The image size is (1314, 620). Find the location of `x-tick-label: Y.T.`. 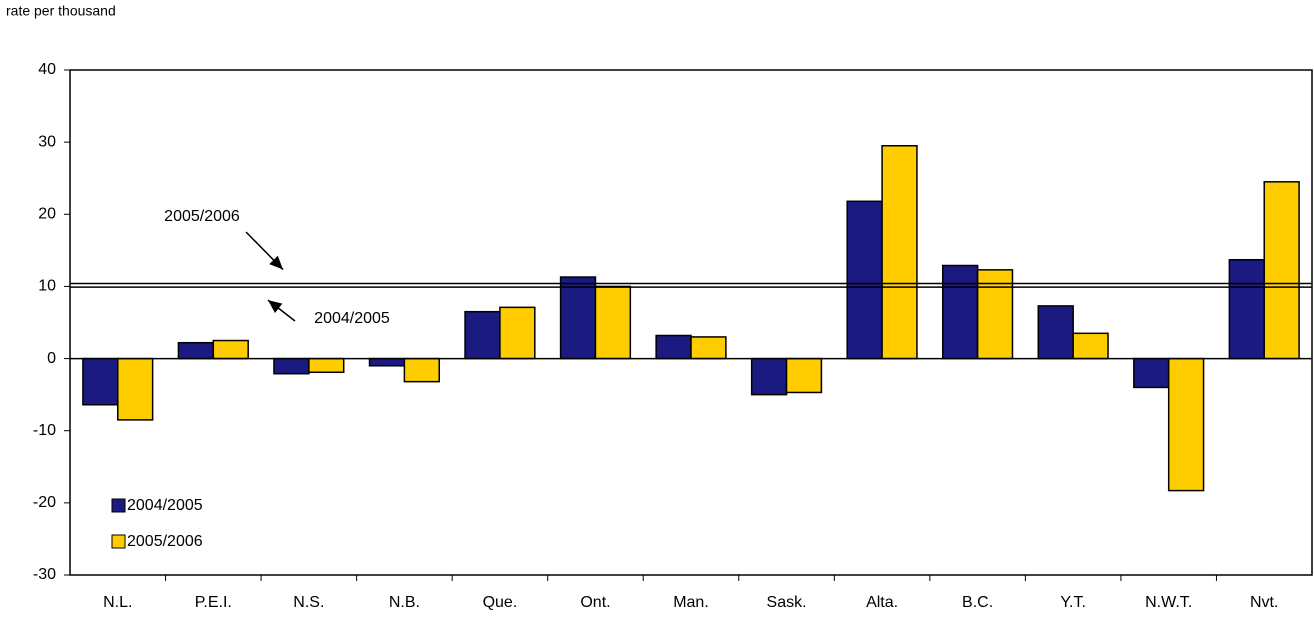

x-tick-label: Y.T. is located at coordinates (1073, 602).